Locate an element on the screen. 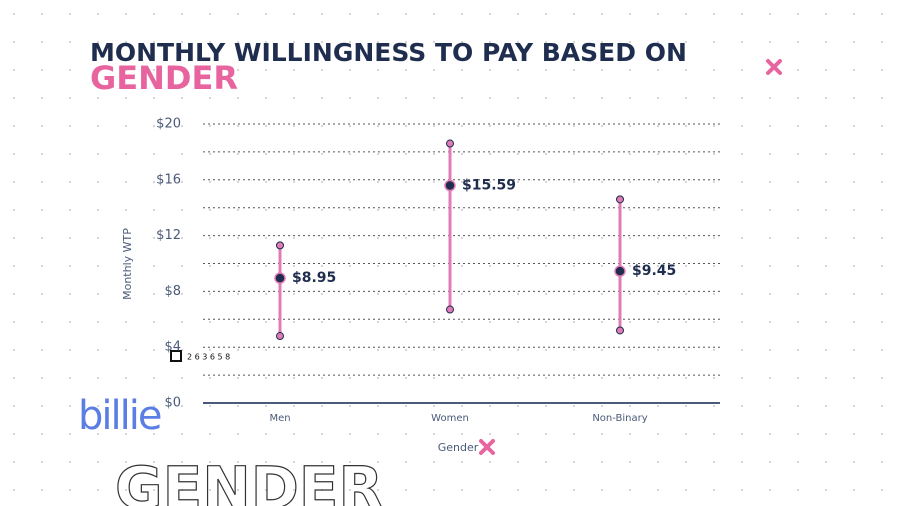 This screenshot has height=506, width=900. y-tick-label: $16 is located at coordinates (168, 179).